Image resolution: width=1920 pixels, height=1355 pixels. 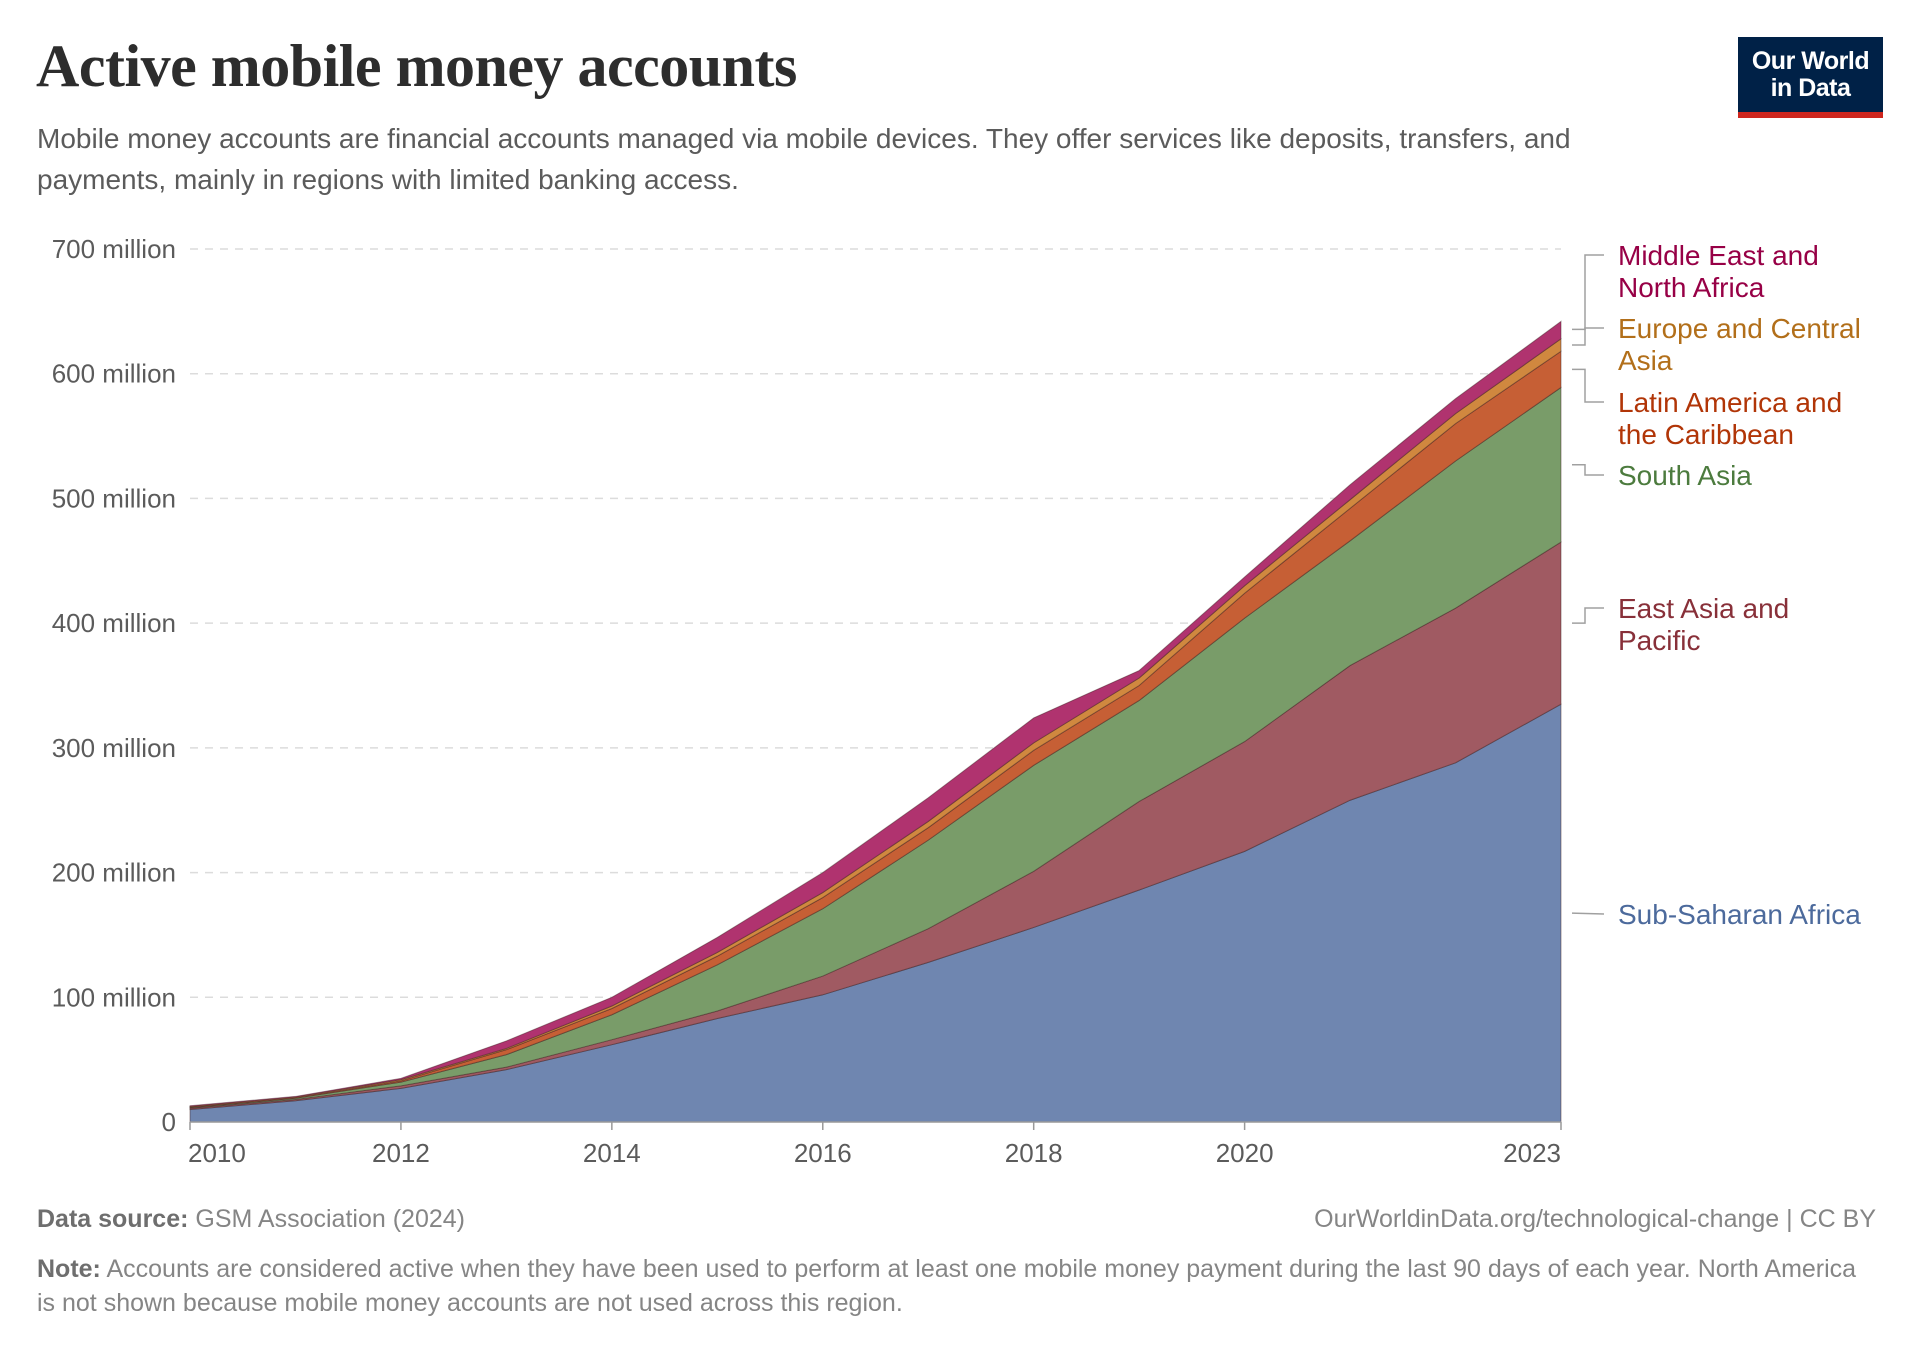 I want to click on series-label: South Asia, so click(x=1662, y=475).